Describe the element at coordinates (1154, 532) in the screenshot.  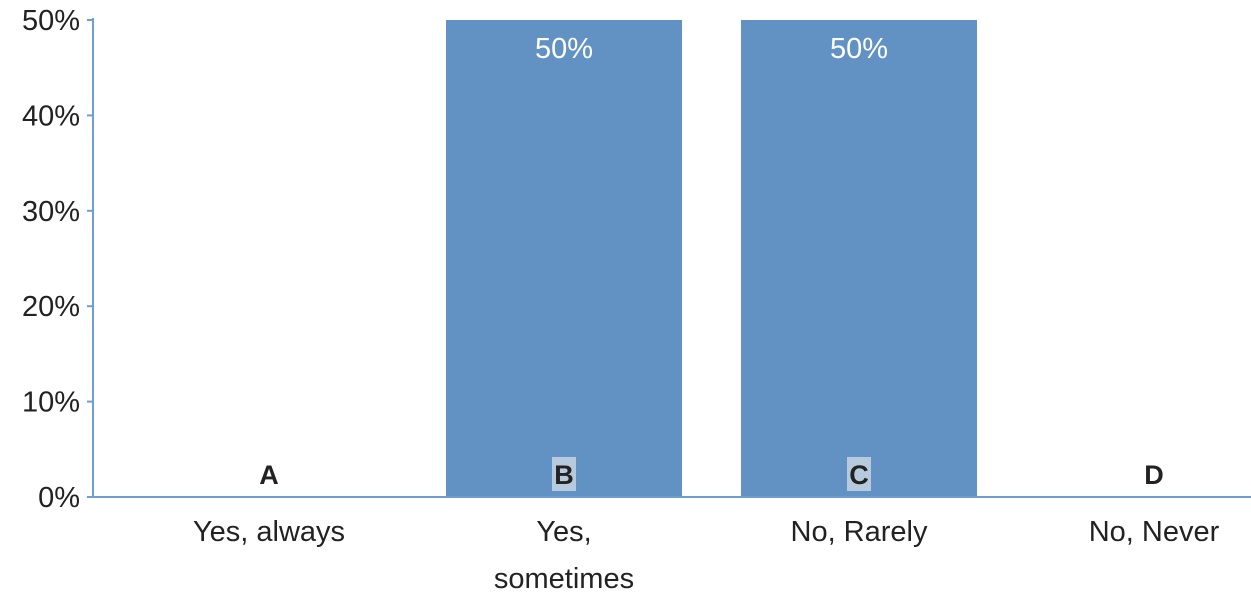
I see `x-tick-label: No, Never` at that location.